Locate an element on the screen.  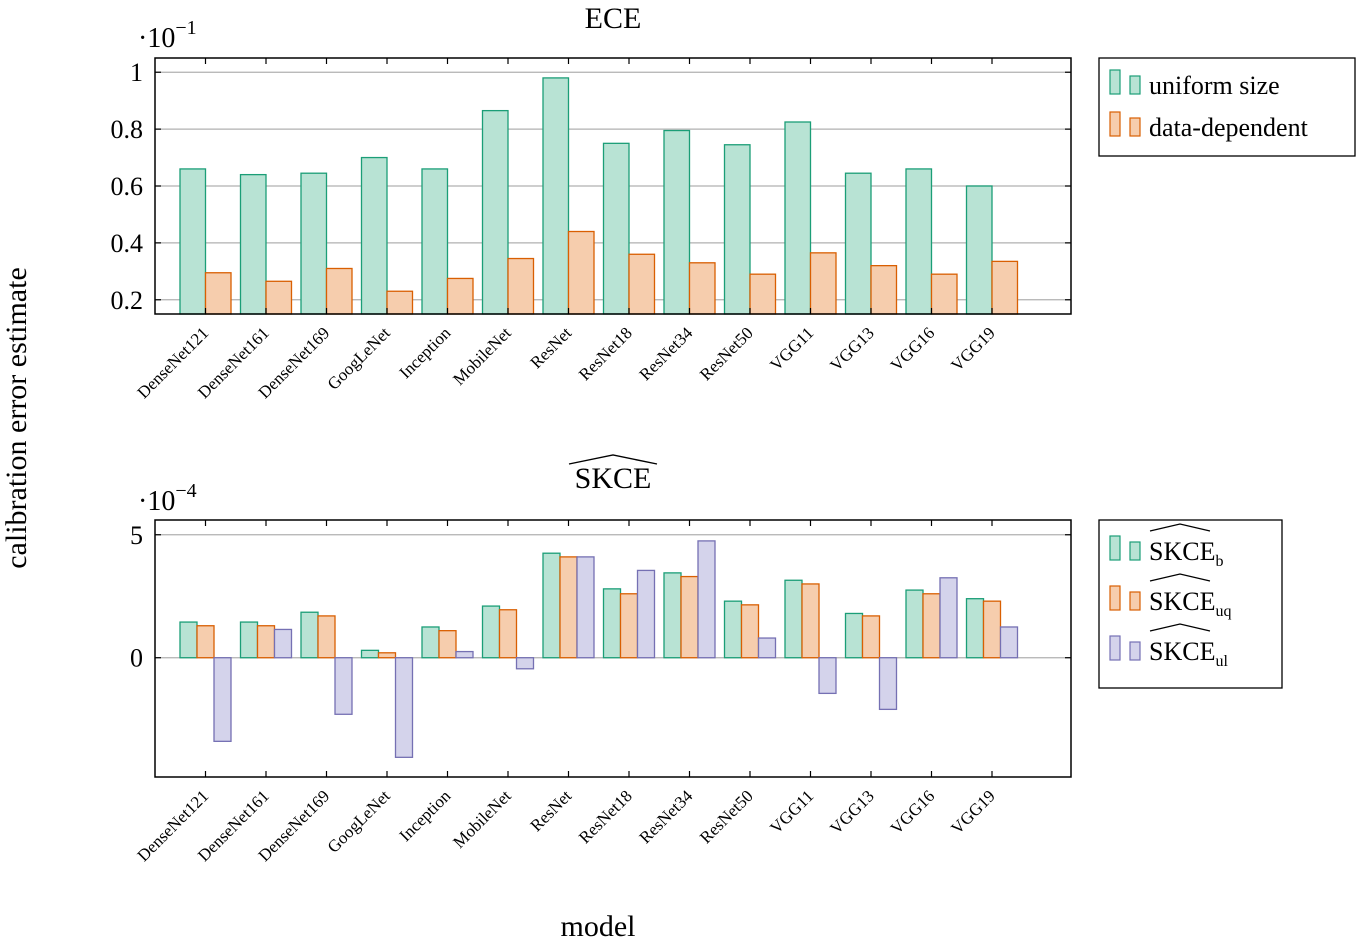
legend-label-subscript: uq is located at coordinates (1223, 611).